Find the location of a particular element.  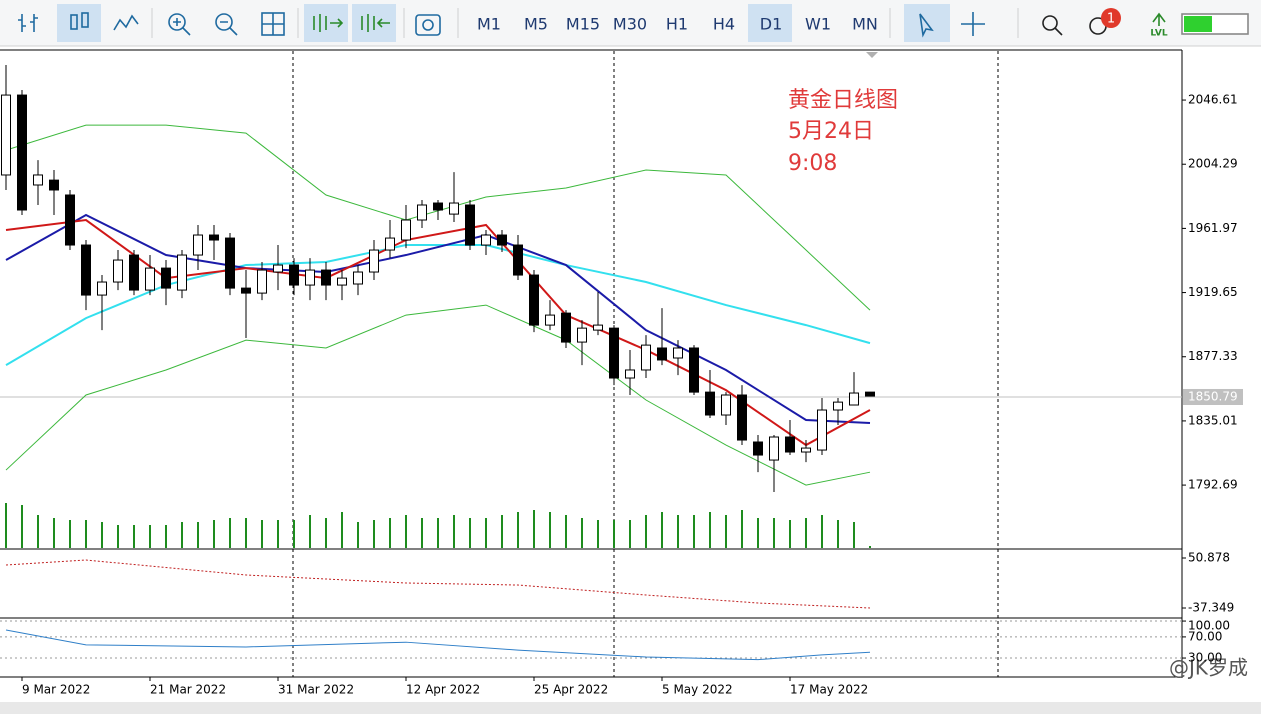

timeframe-button: M1 is located at coordinates (489, 24).